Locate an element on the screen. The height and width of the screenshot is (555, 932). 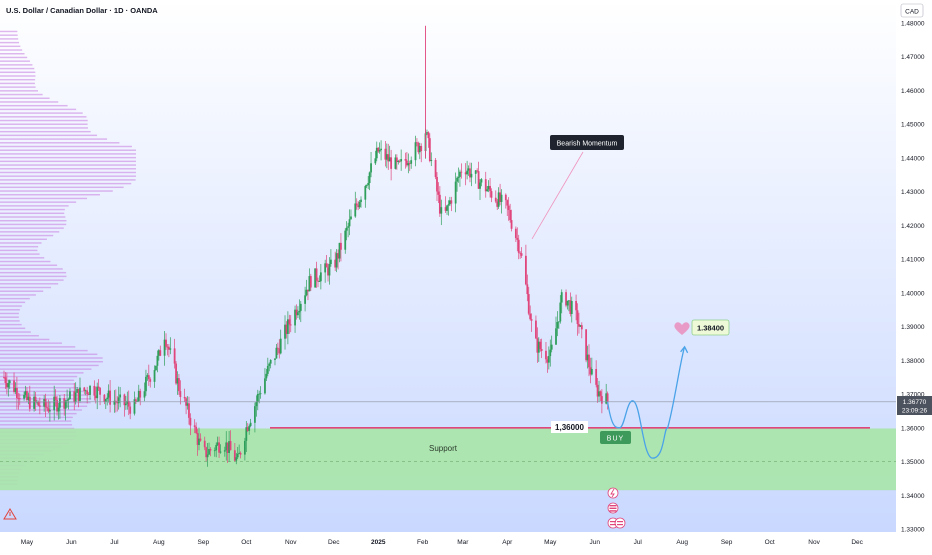
lightning-event-icon is located at coordinates (613, 493).